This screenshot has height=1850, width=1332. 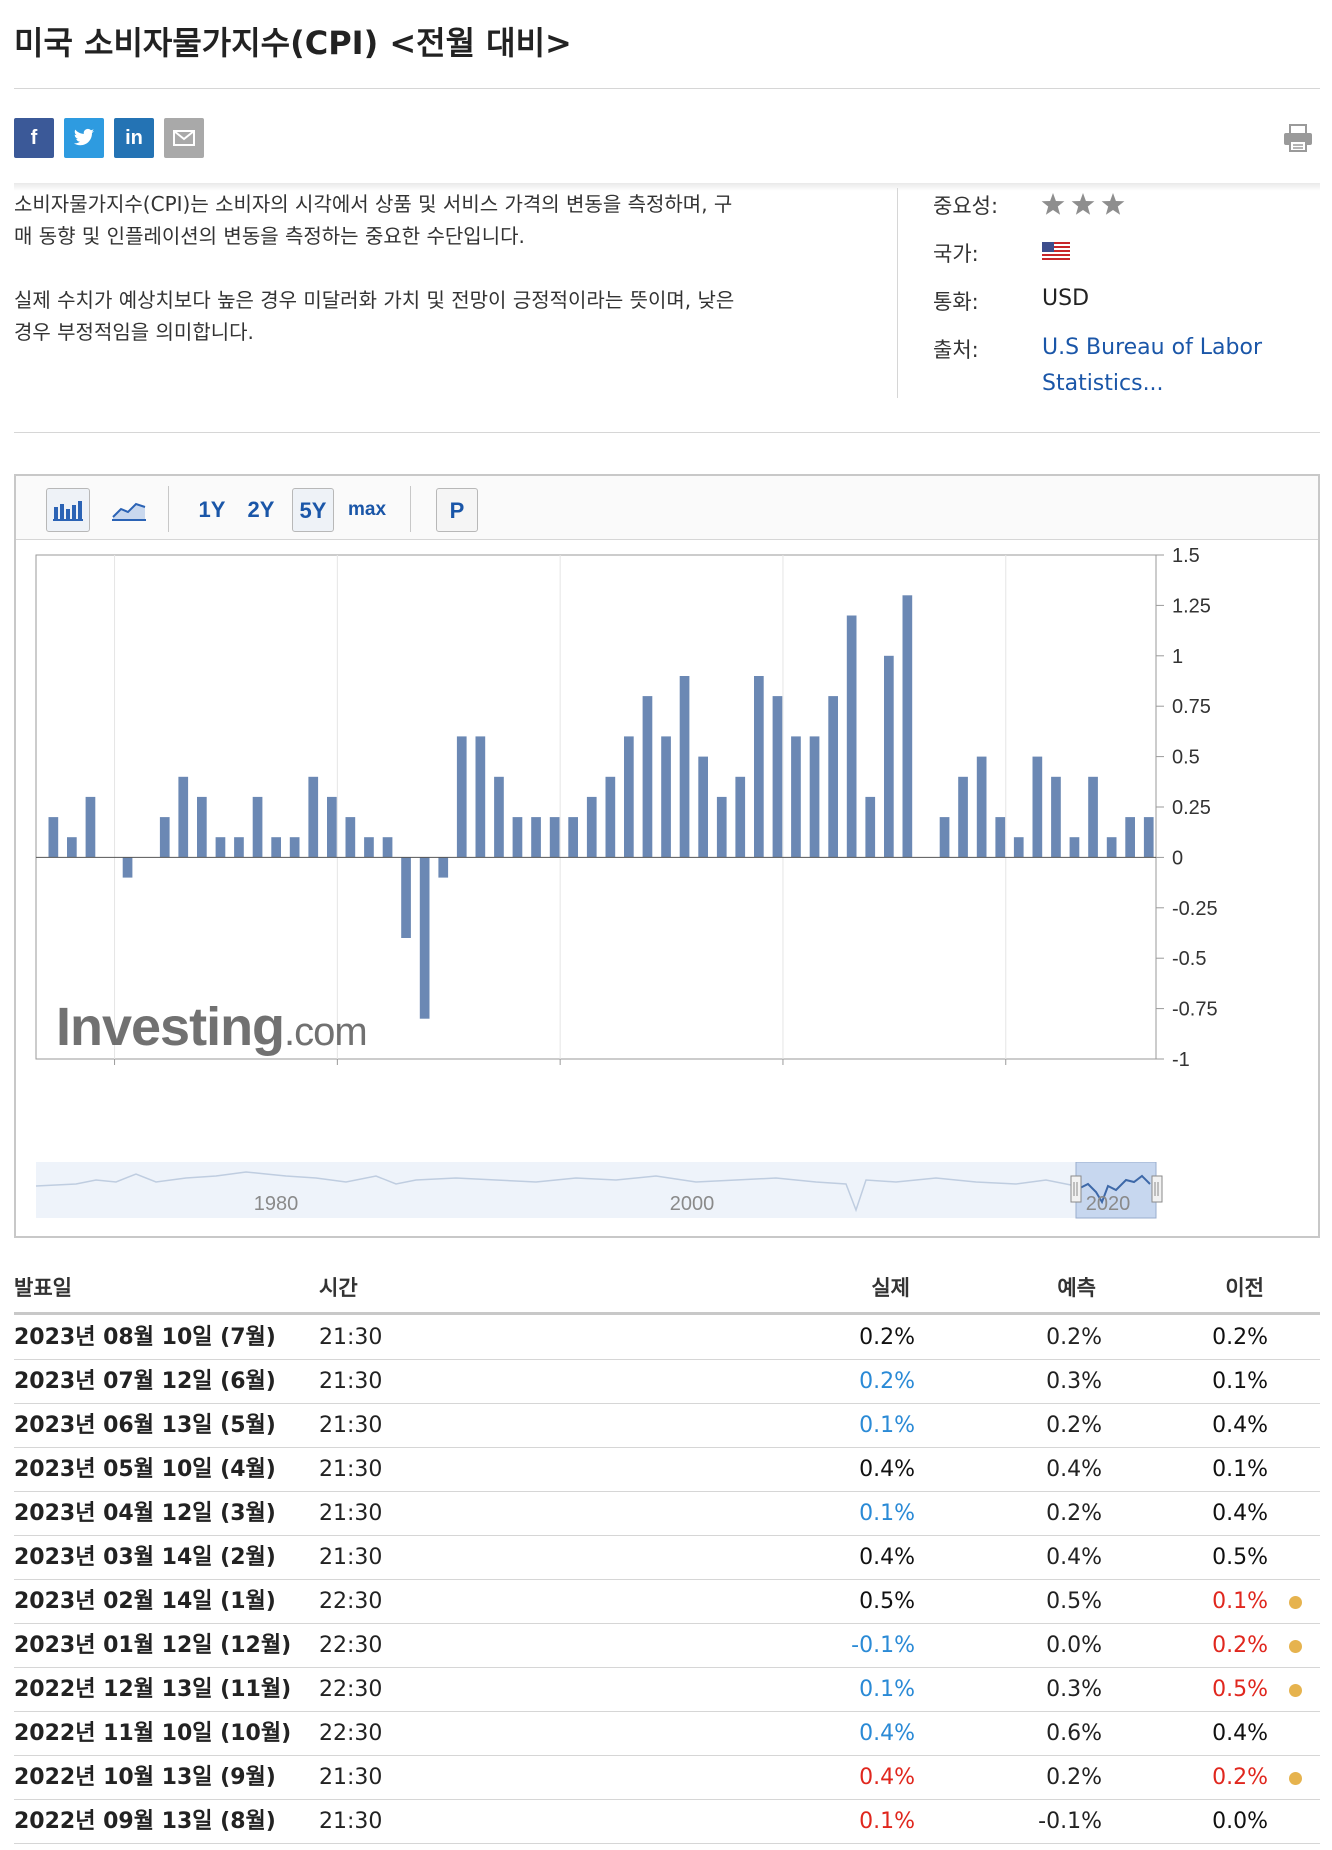 I want to click on bar-chart-button, so click(x=68, y=510).